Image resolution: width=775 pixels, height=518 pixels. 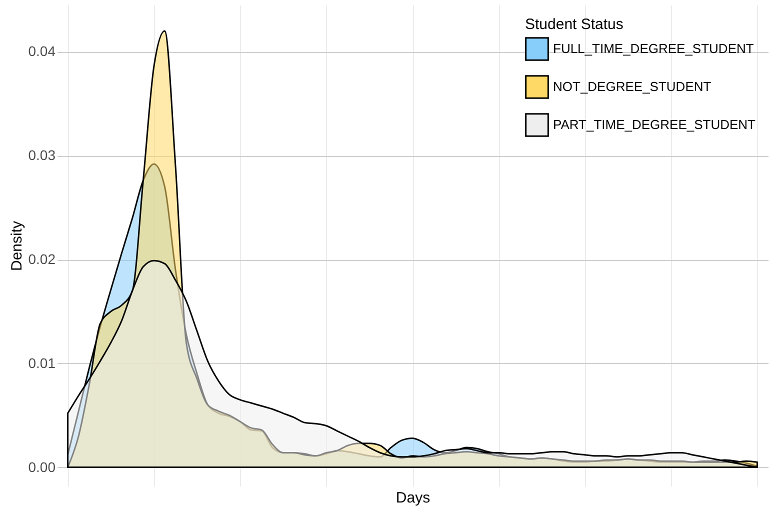 I want to click on legend-label: NOT_DEGREE_STUDENT, so click(x=632, y=86).